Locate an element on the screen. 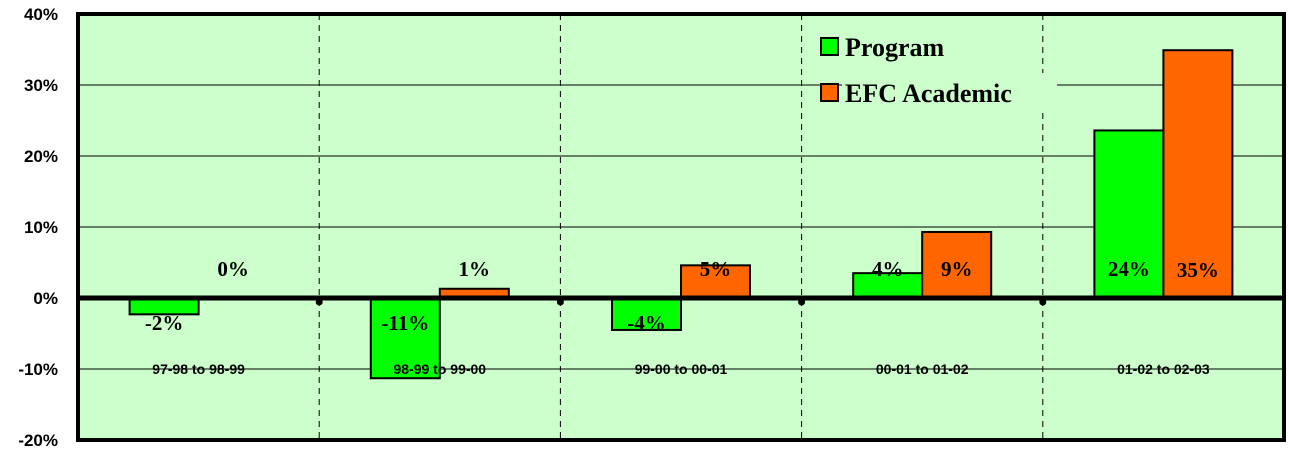 This screenshot has height=455, width=1289. bar-efc-academic is located at coordinates (957, 264).